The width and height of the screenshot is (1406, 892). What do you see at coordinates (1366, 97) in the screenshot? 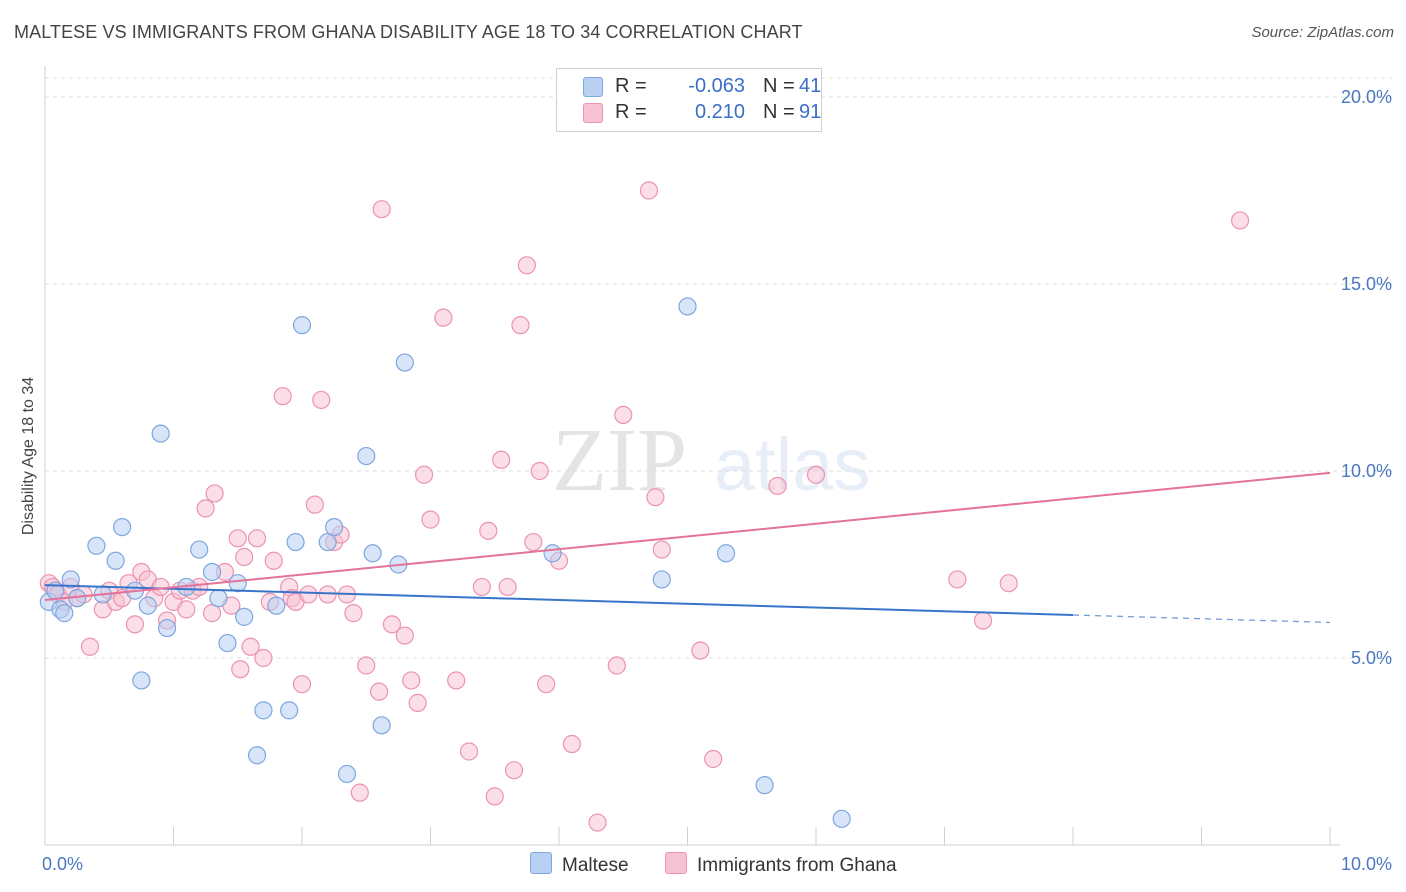
I see `y-tick-label: 20.0%` at bounding box center [1366, 97].